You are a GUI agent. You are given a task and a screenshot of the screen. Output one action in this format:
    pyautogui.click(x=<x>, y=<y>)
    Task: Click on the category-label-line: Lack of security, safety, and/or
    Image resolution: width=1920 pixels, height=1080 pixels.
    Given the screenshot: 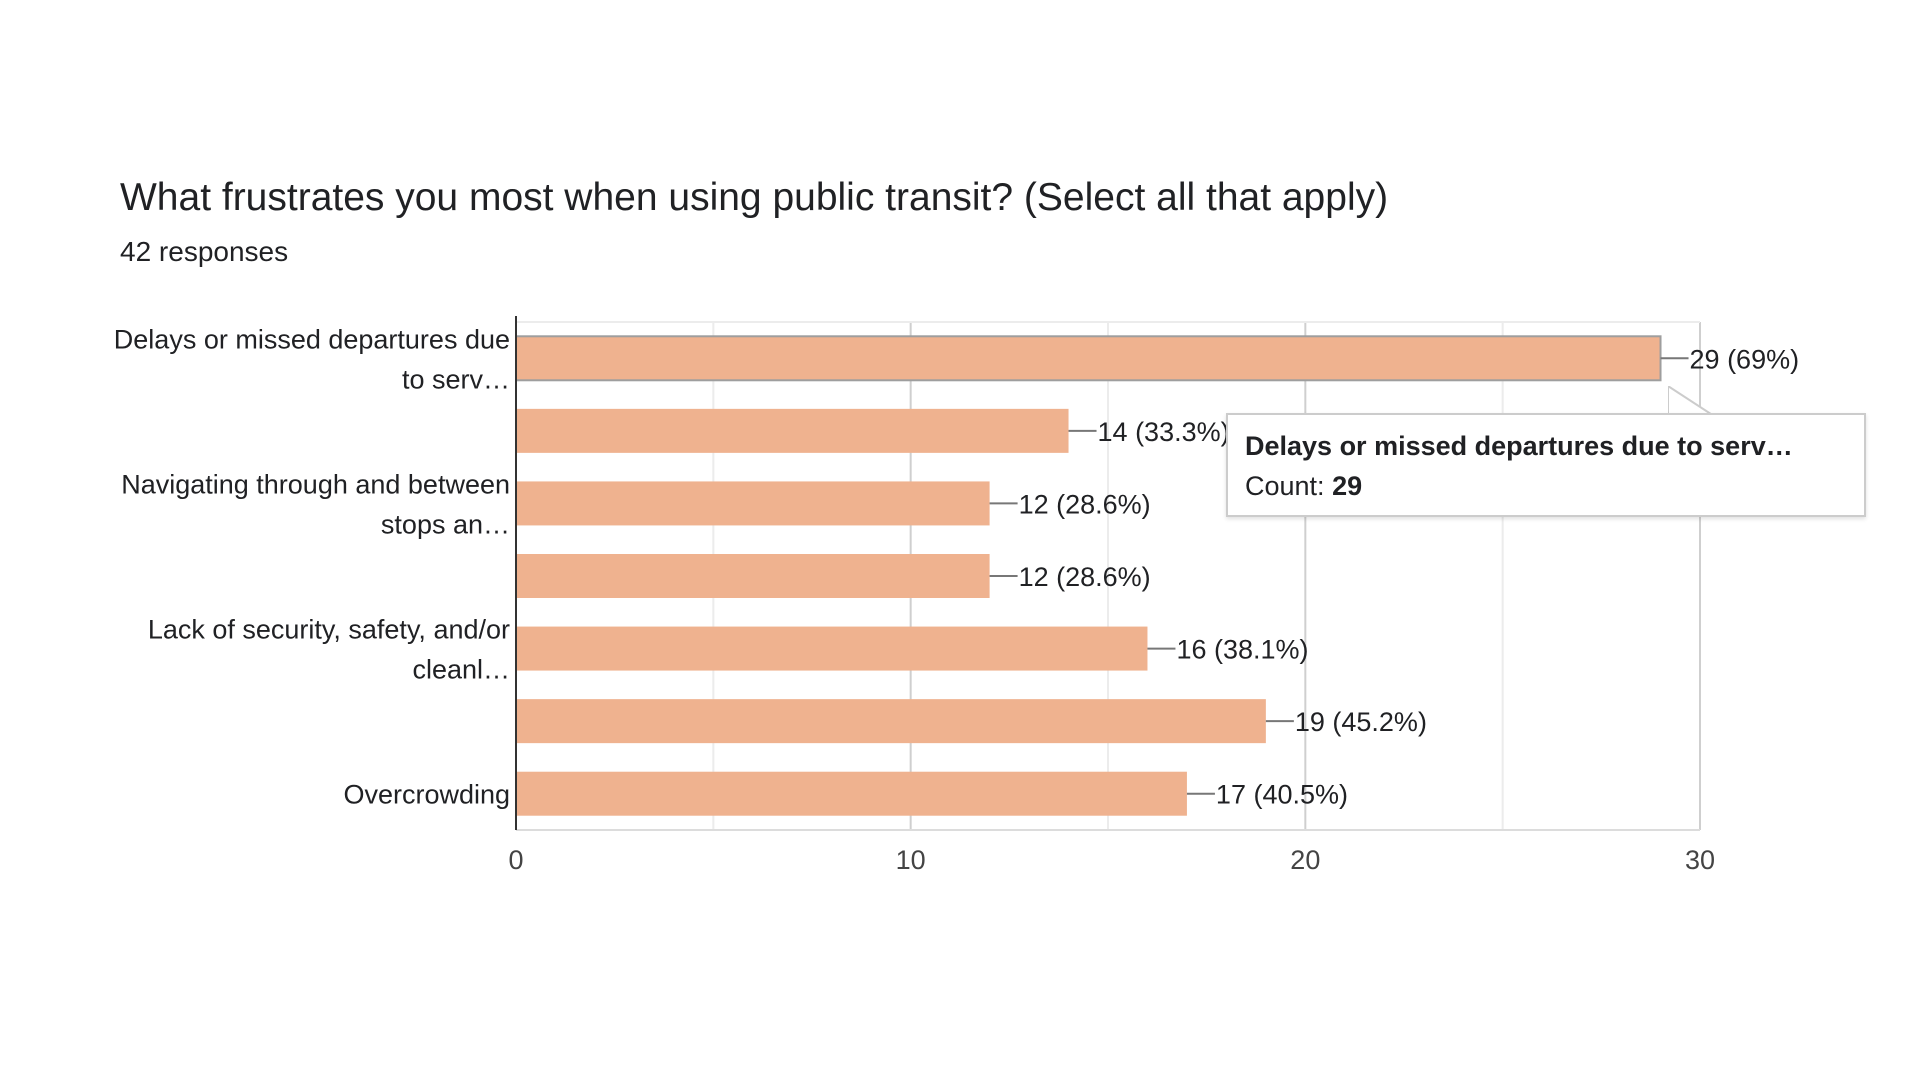 What is the action you would take?
    pyautogui.click(x=329, y=630)
    